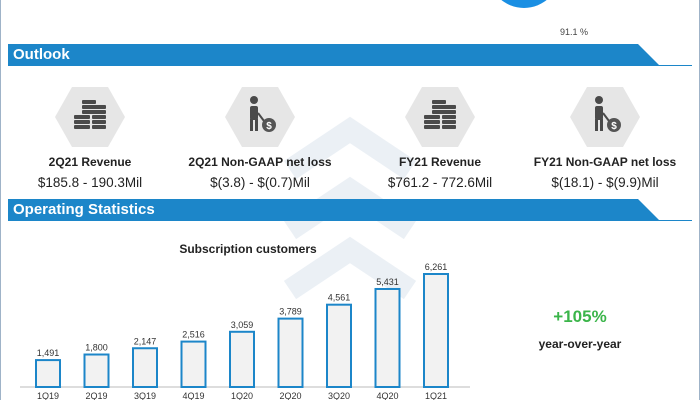 This screenshot has height=400, width=700. Describe the element at coordinates (248, 249) in the screenshot. I see `chart-title: Subscription customers` at that location.